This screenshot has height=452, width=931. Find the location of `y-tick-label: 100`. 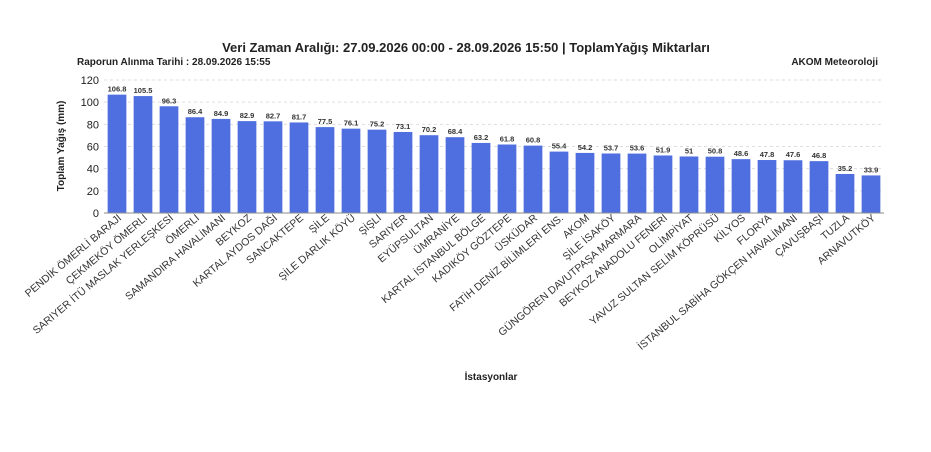

y-tick-label: 100 is located at coordinates (90, 103).